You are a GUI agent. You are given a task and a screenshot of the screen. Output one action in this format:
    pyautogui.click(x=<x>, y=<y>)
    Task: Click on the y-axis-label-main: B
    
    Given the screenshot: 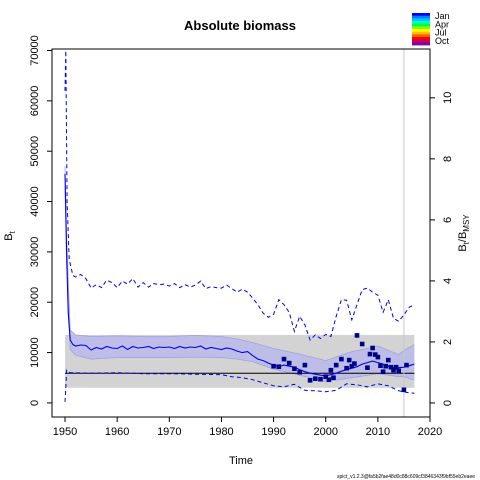 What is the action you would take?
    pyautogui.click(x=9, y=236)
    